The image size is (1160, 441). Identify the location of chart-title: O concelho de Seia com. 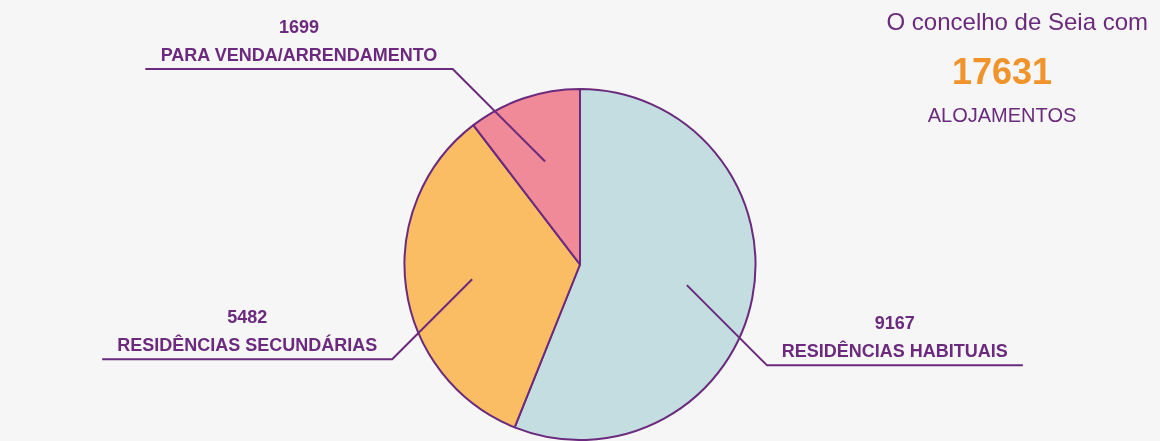
(1017, 21).